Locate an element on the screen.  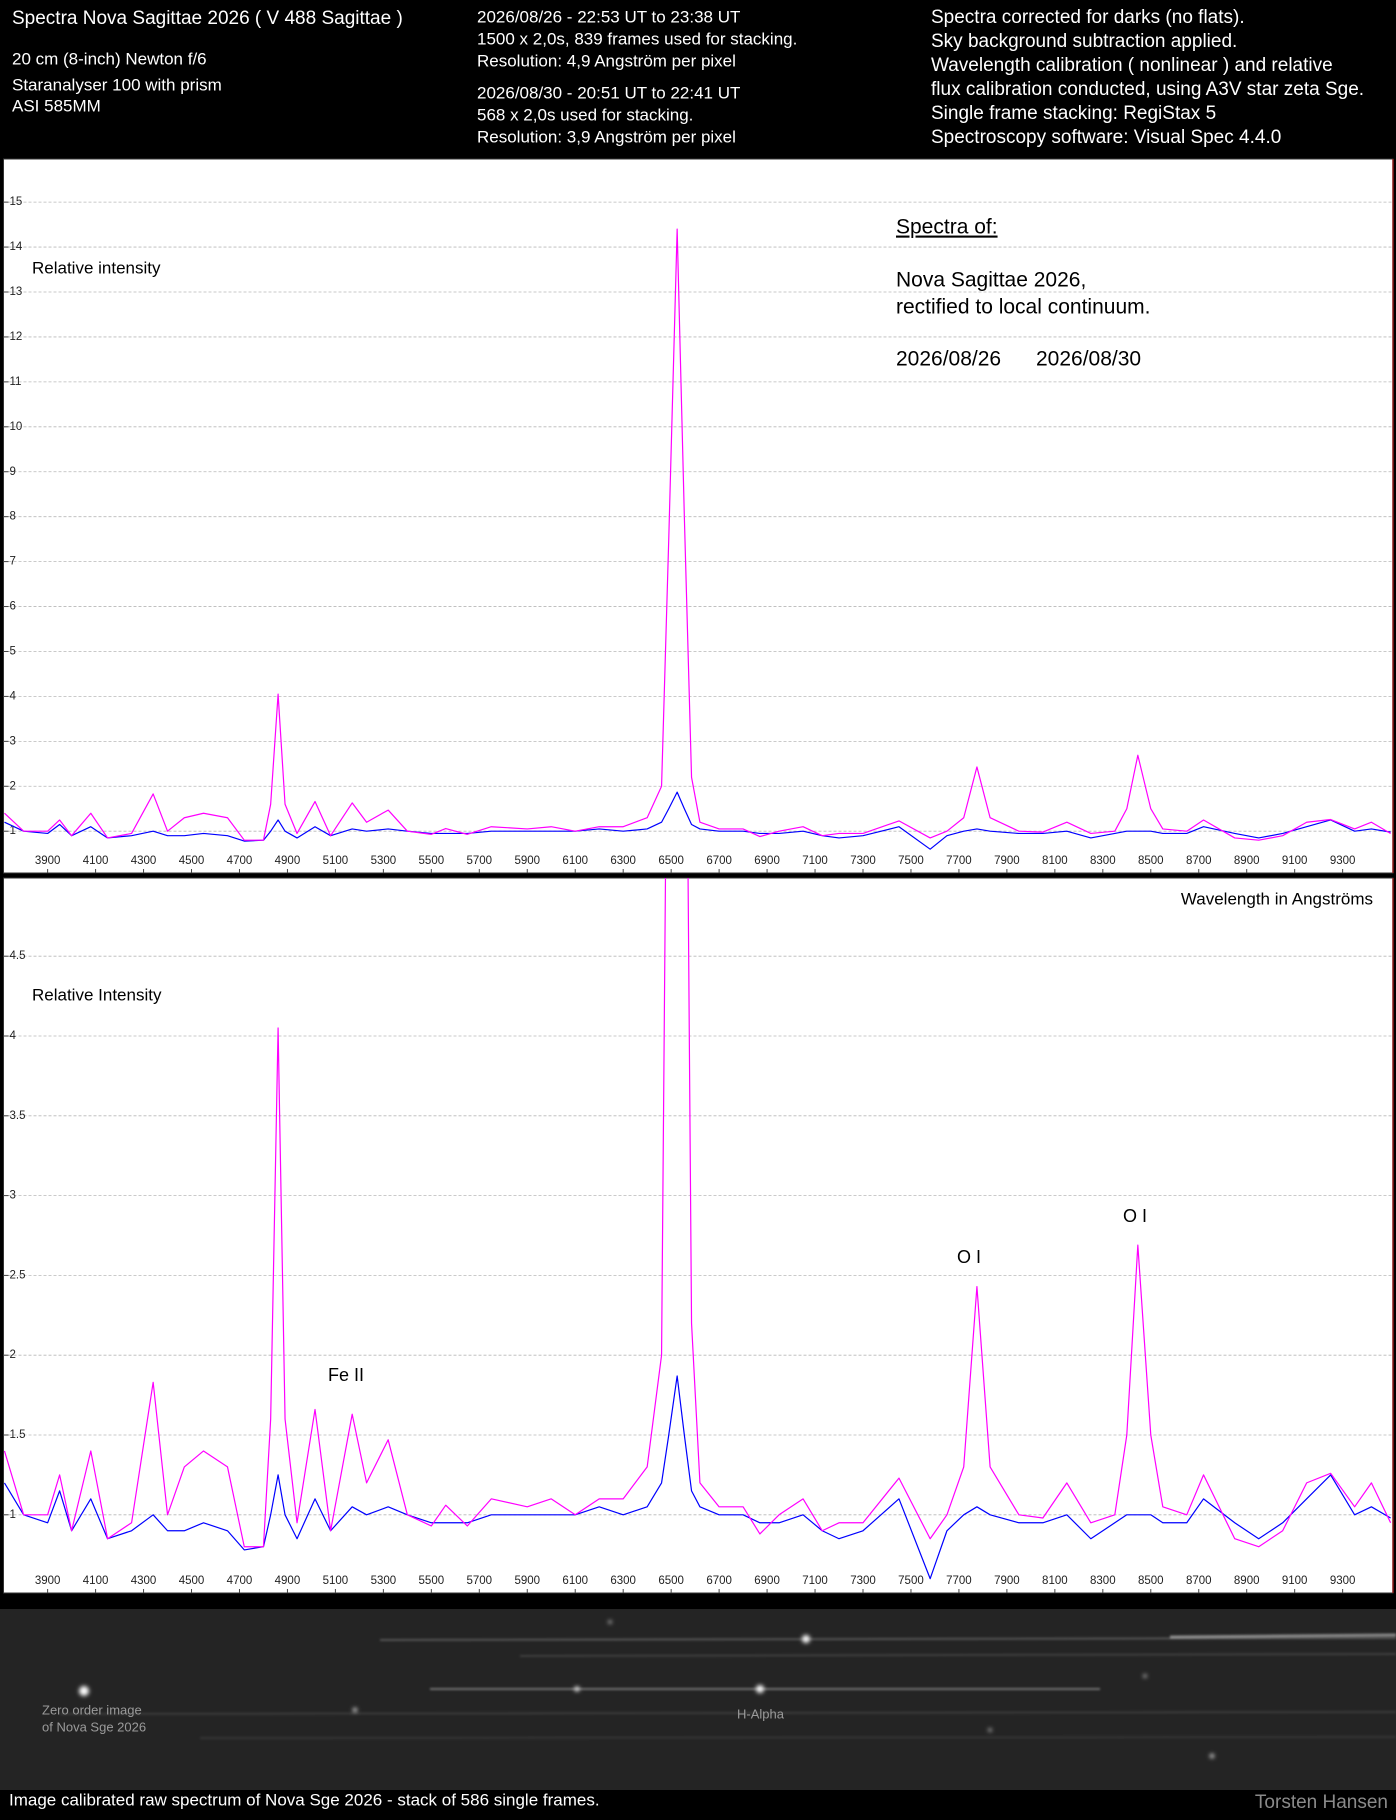
x-tick-label: 9100 is located at coordinates (1295, 861).